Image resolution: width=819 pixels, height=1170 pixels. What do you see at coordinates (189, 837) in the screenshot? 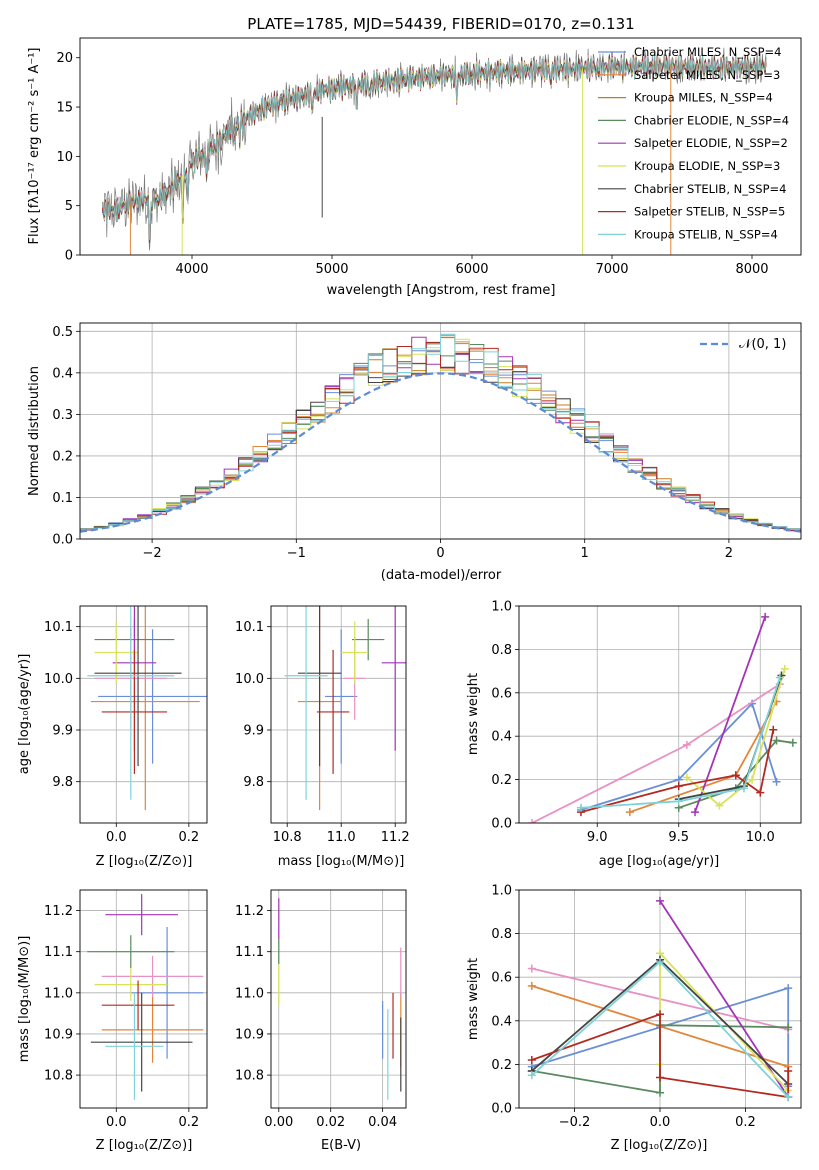
I see `x-tick-label: 0.2` at bounding box center [189, 837].